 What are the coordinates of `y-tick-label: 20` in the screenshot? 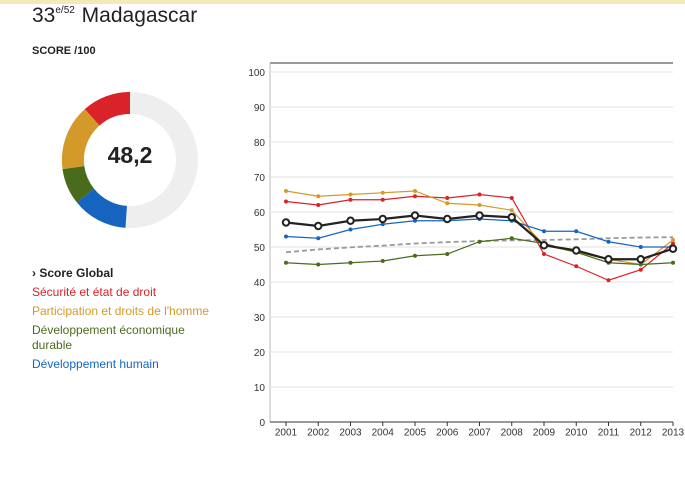 It's located at (260, 353).